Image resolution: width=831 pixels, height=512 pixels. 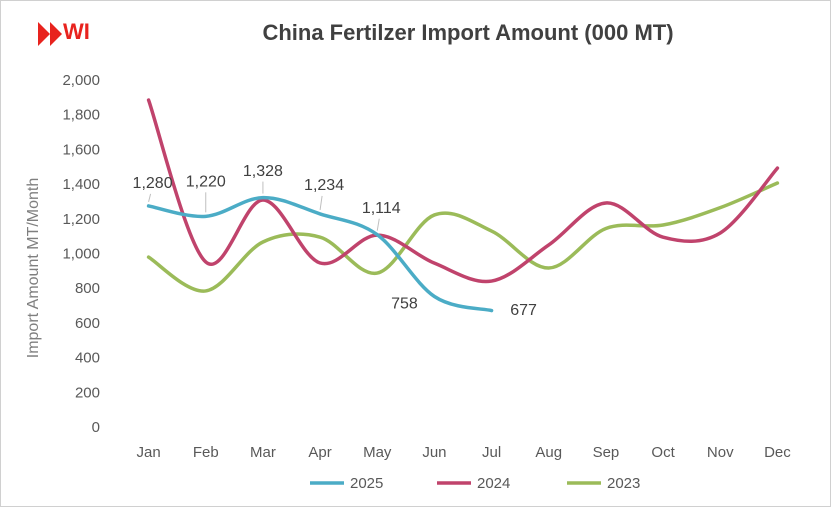 I want to click on logo: WI, so click(x=64, y=32).